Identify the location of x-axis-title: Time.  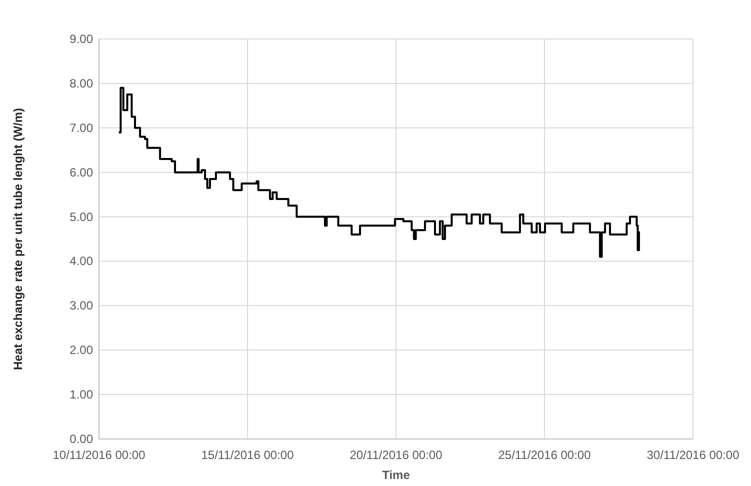
(396, 475).